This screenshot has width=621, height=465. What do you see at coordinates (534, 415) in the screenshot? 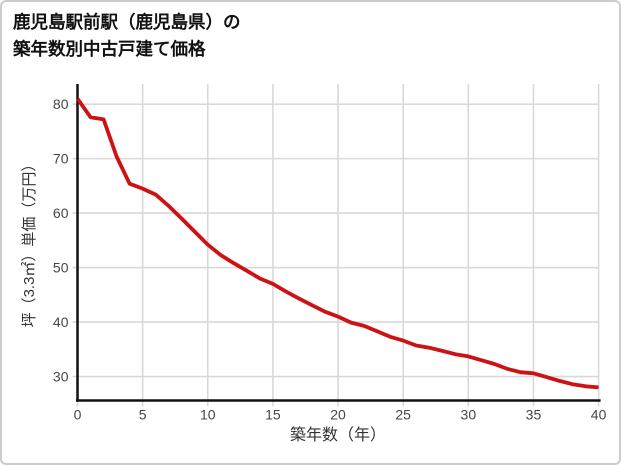
I see `x-tick-label: 35` at bounding box center [534, 415].